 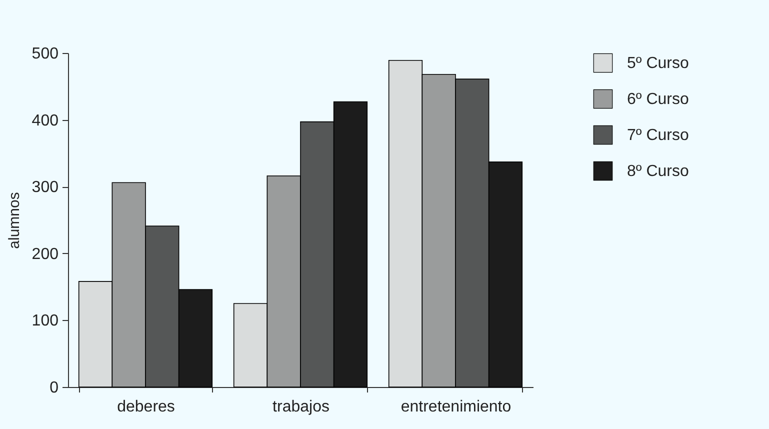 I want to click on x-tick-label: deberes, so click(x=146, y=407).